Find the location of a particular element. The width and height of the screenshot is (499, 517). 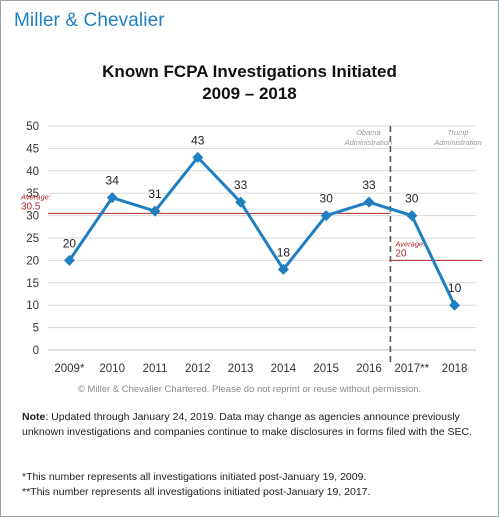

x-tick-label: 2015 is located at coordinates (326, 369).